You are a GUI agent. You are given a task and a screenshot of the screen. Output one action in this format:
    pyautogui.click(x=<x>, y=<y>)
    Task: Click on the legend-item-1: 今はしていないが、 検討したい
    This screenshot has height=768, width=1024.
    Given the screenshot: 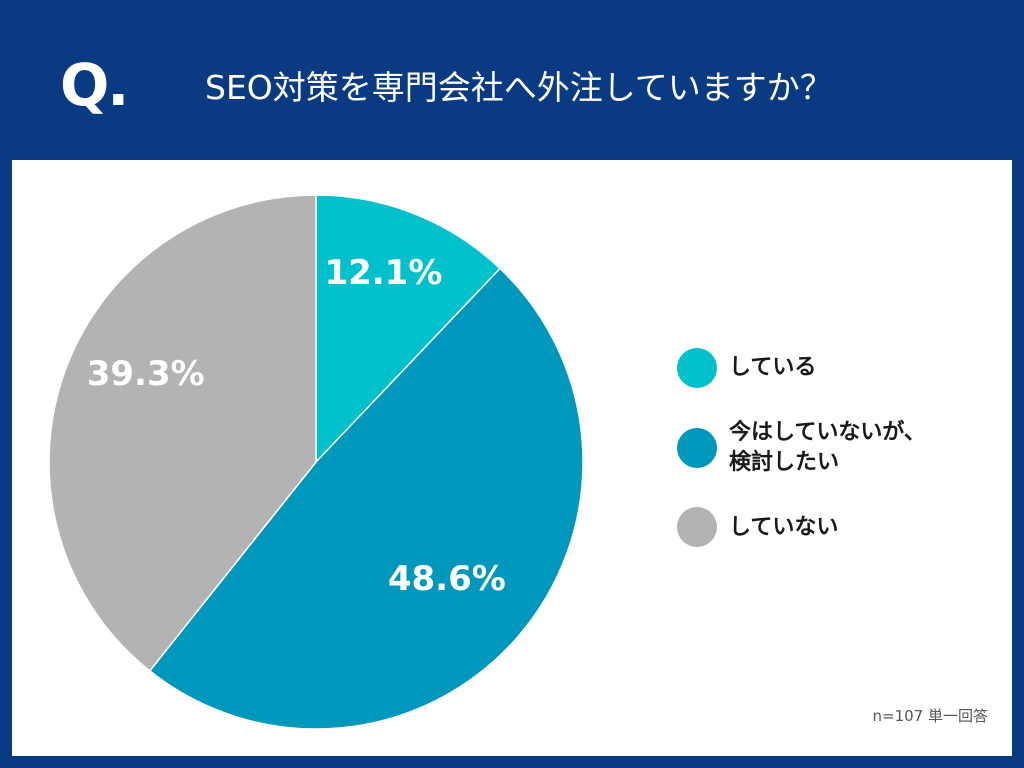 What is the action you would take?
    pyautogui.click(x=837, y=447)
    